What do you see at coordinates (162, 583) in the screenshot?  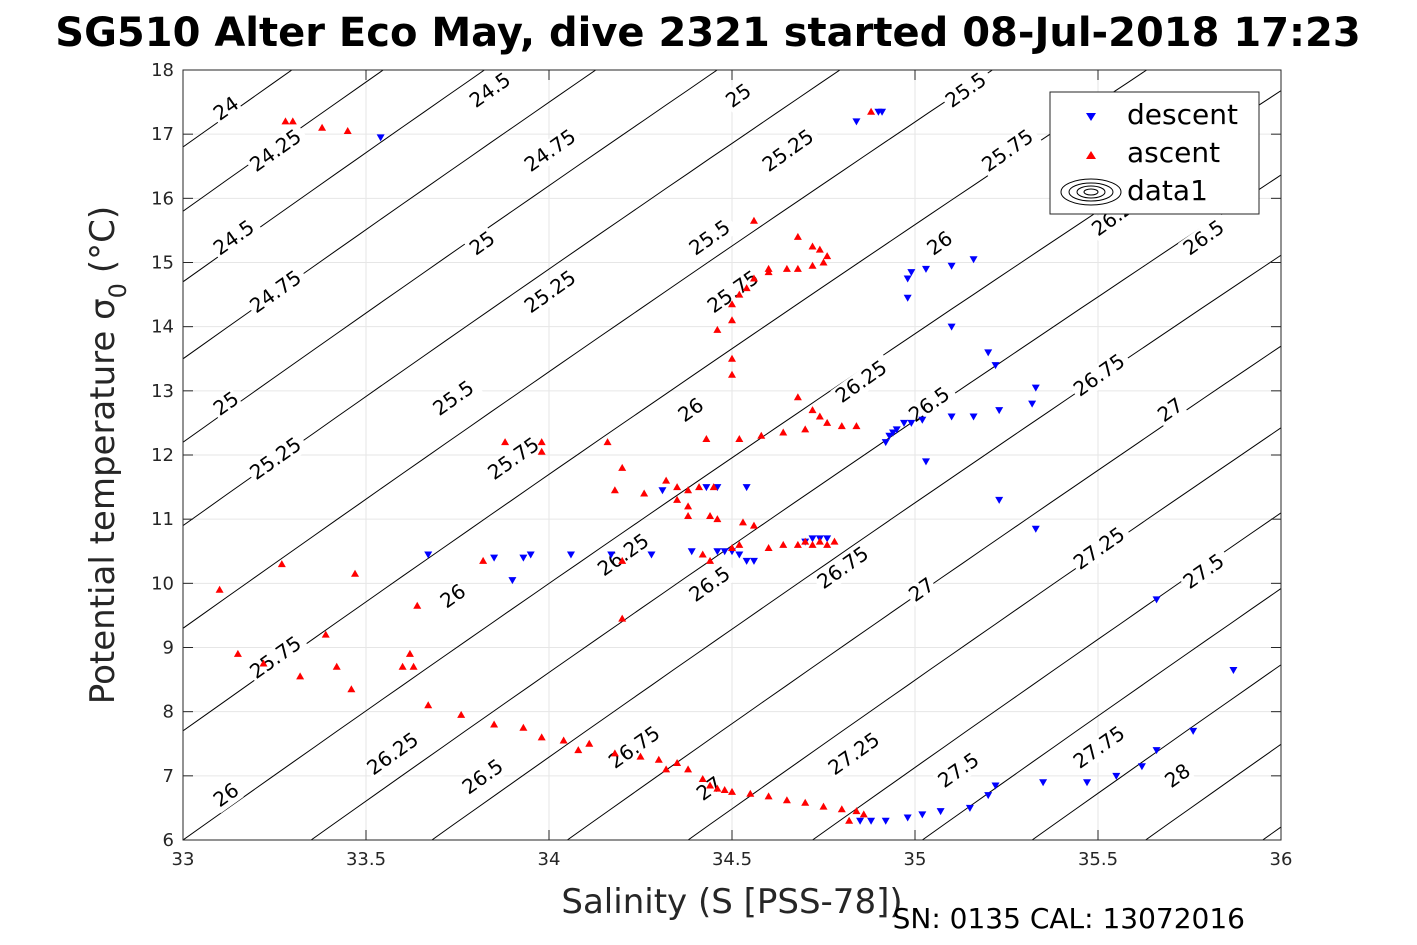 I see `y-tick-label: 10` at bounding box center [162, 583].